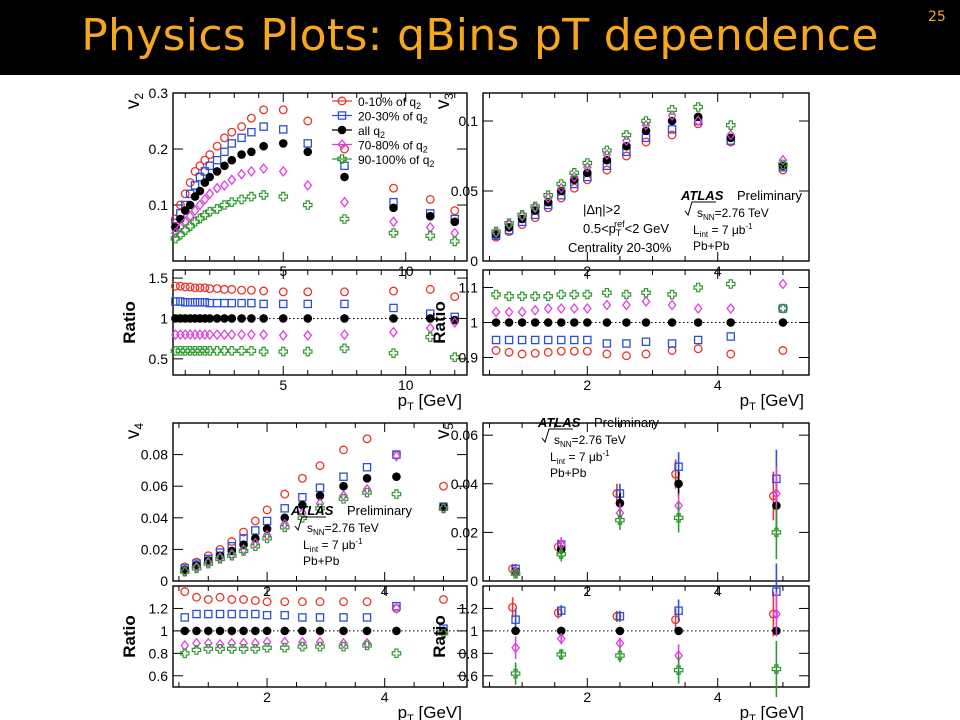 Image resolution: width=960 pixels, height=720 pixels. Describe the element at coordinates (342, 144) in the screenshot. I see `legend-marker` at that location.